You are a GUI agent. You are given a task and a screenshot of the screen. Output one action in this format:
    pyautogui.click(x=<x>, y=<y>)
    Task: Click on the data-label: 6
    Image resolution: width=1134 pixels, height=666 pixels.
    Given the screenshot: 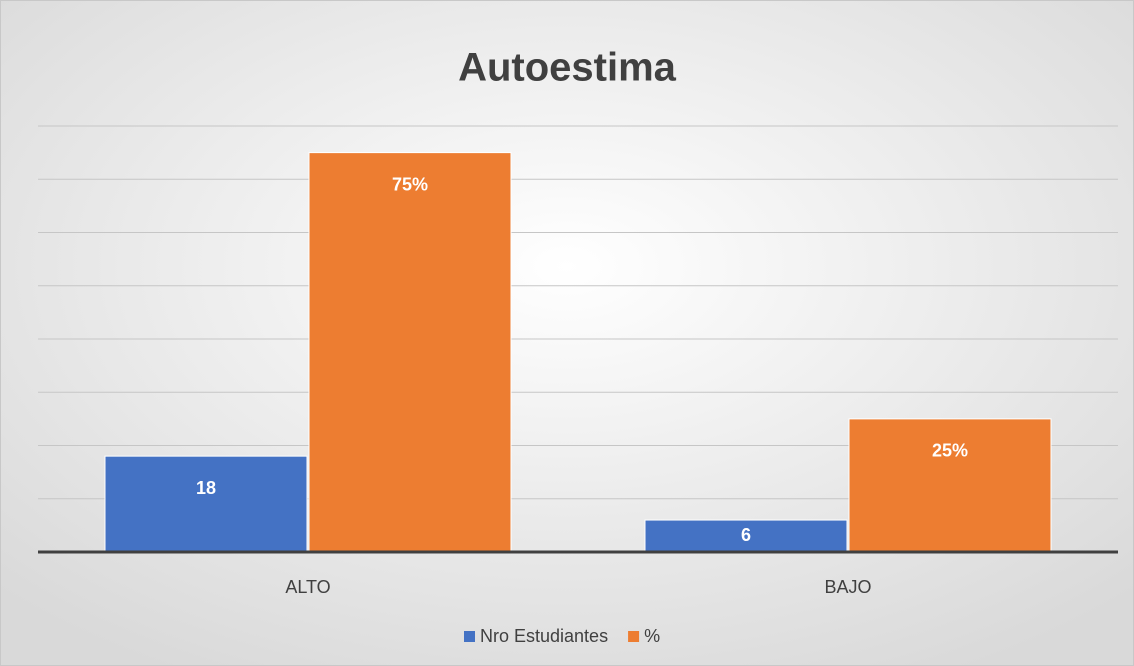 What is the action you would take?
    pyautogui.click(x=746, y=535)
    